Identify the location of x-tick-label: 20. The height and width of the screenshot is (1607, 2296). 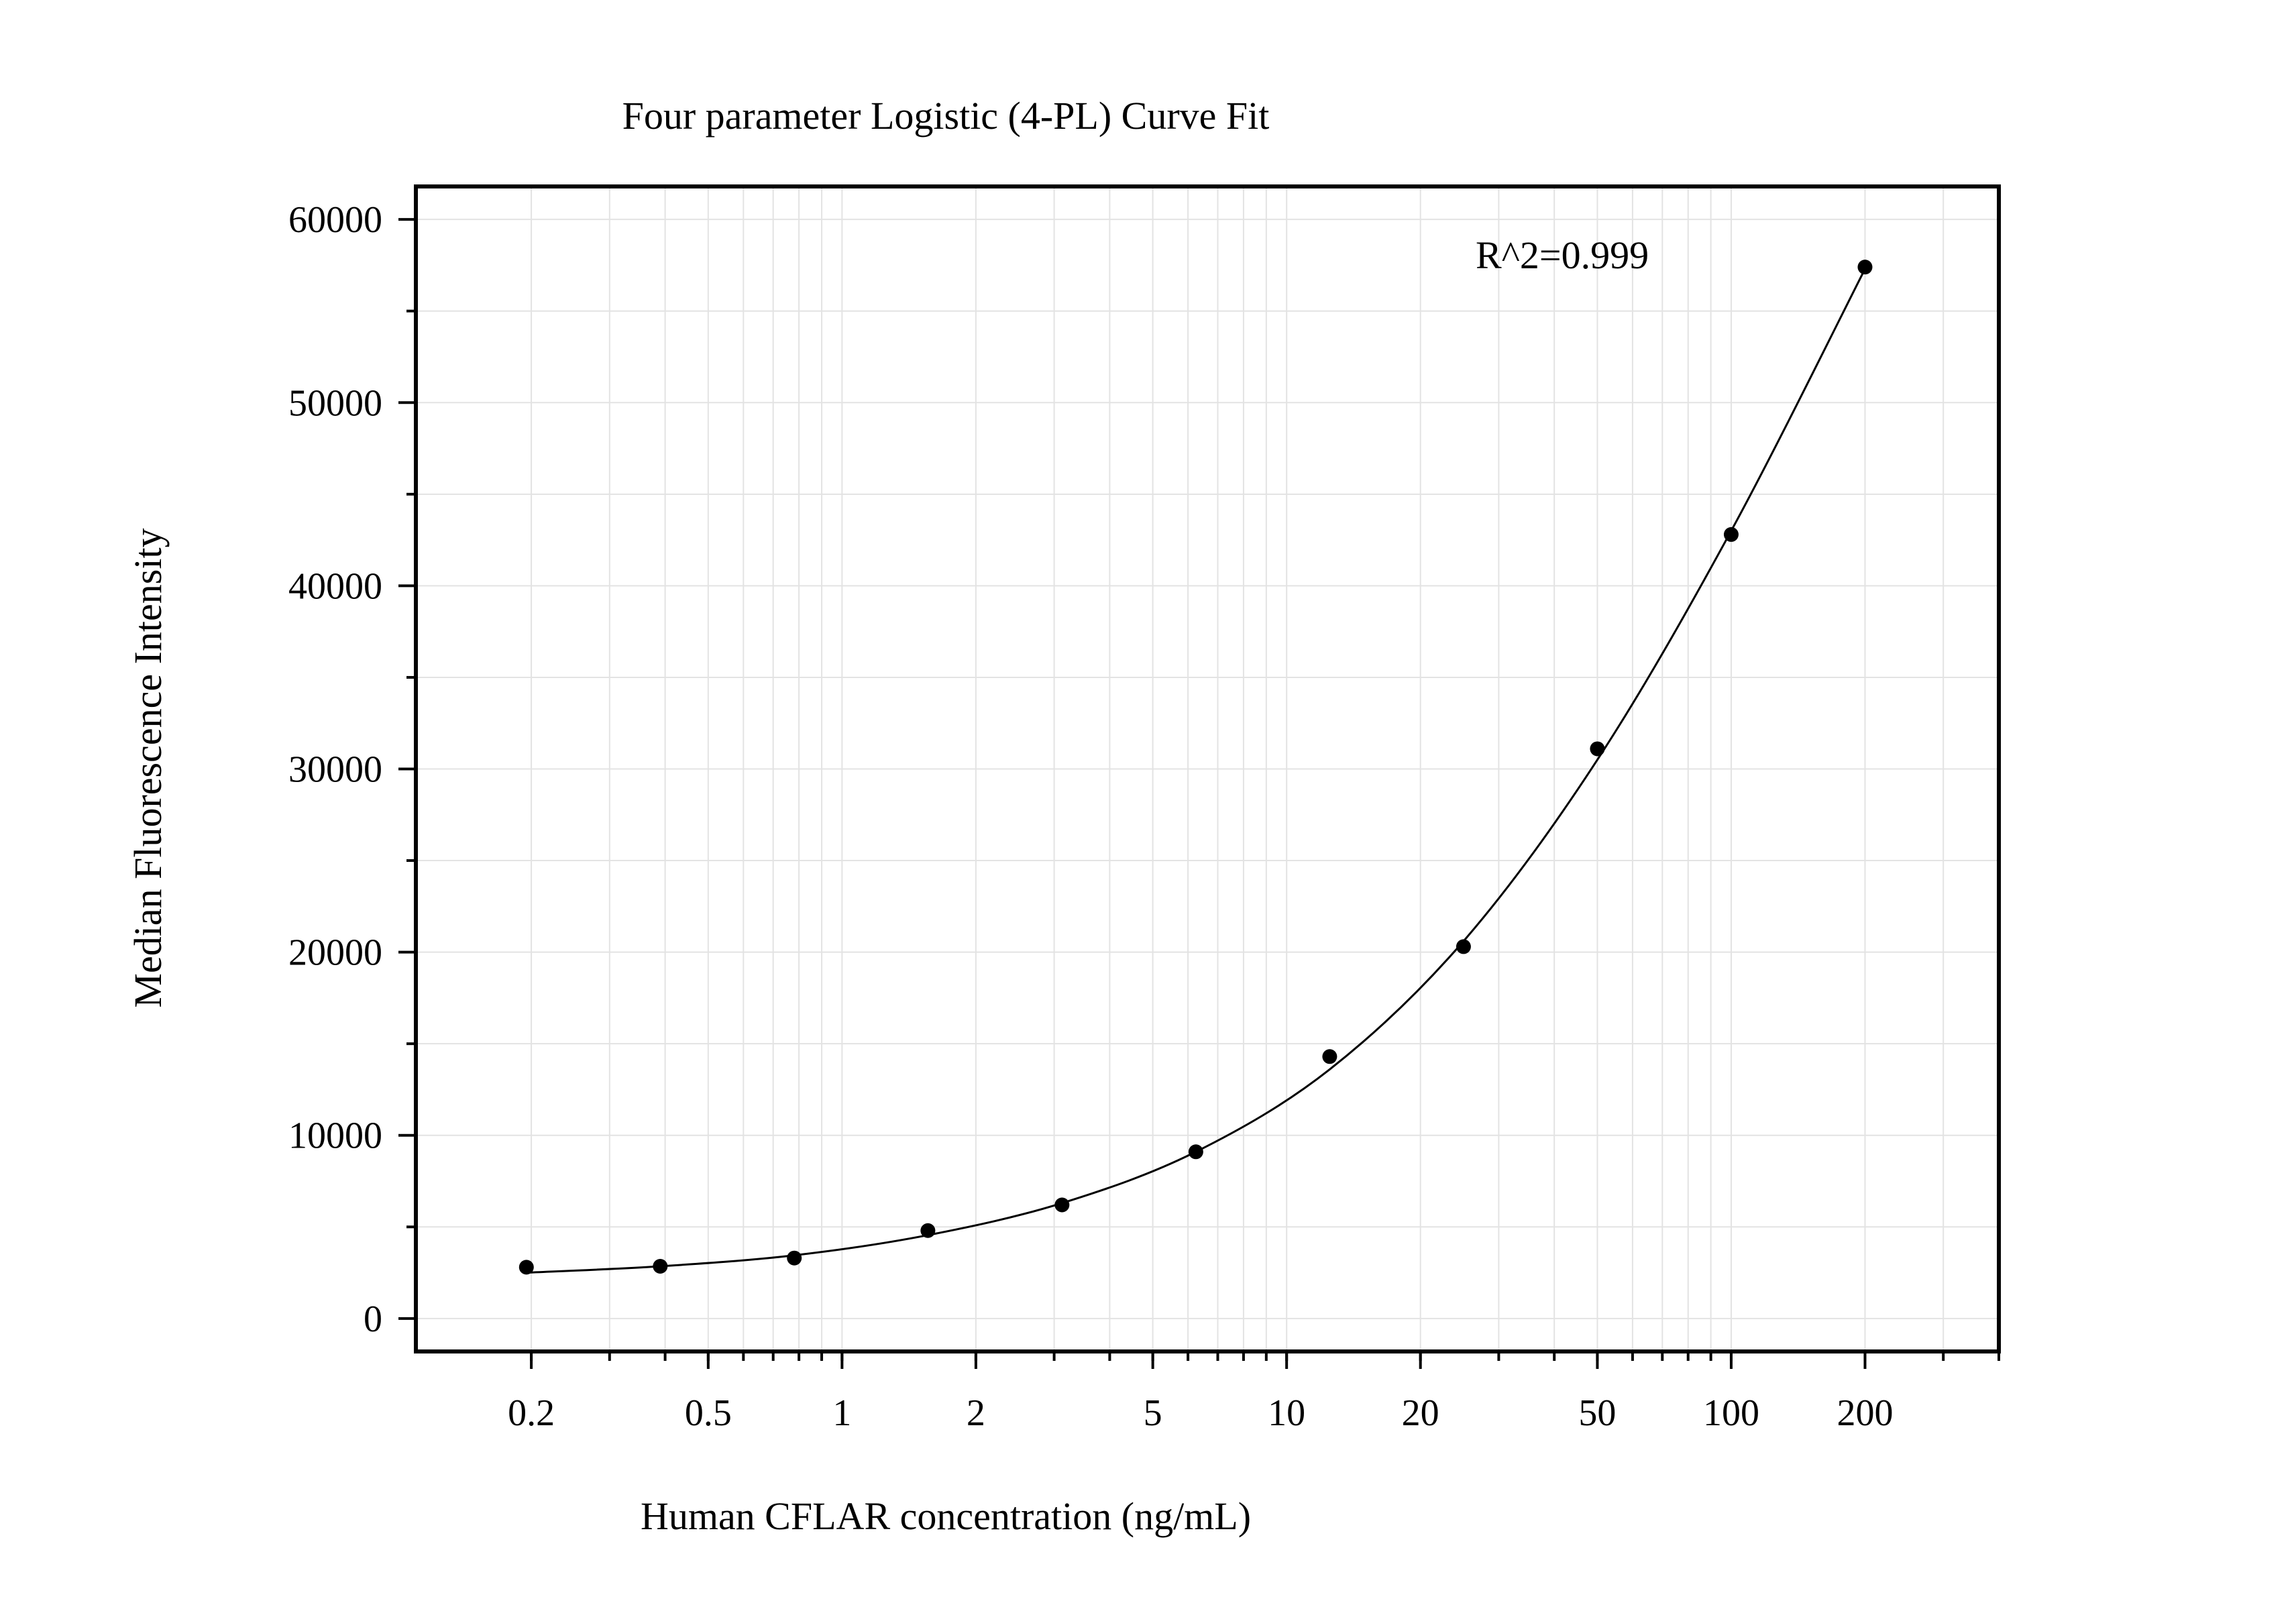
(1421, 1413).